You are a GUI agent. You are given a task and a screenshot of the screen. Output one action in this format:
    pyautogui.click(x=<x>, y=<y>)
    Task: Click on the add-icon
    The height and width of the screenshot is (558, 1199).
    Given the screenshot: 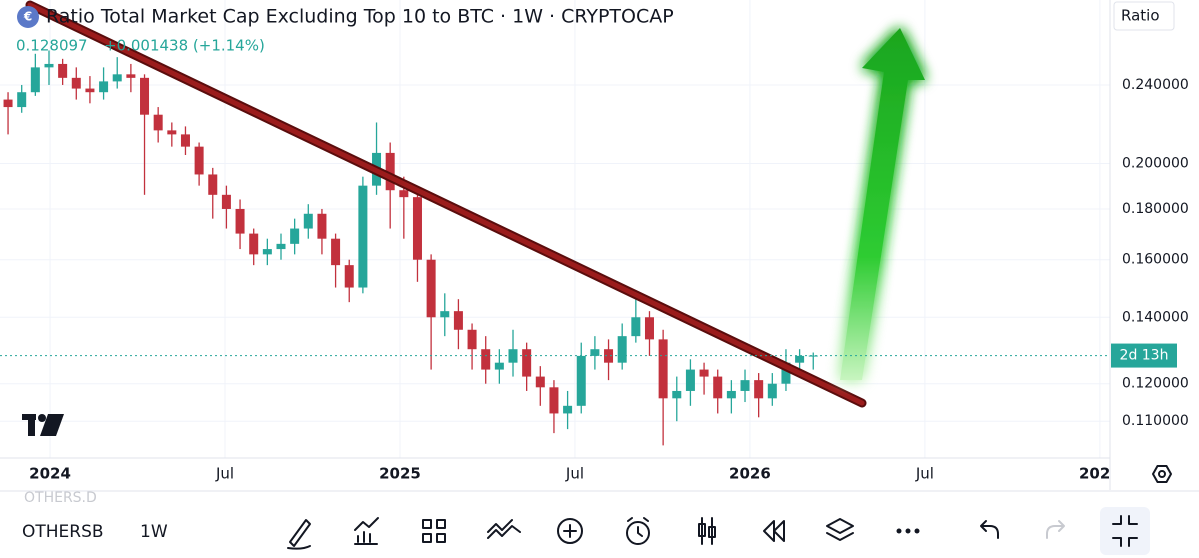 What is the action you would take?
    pyautogui.click(x=570, y=531)
    